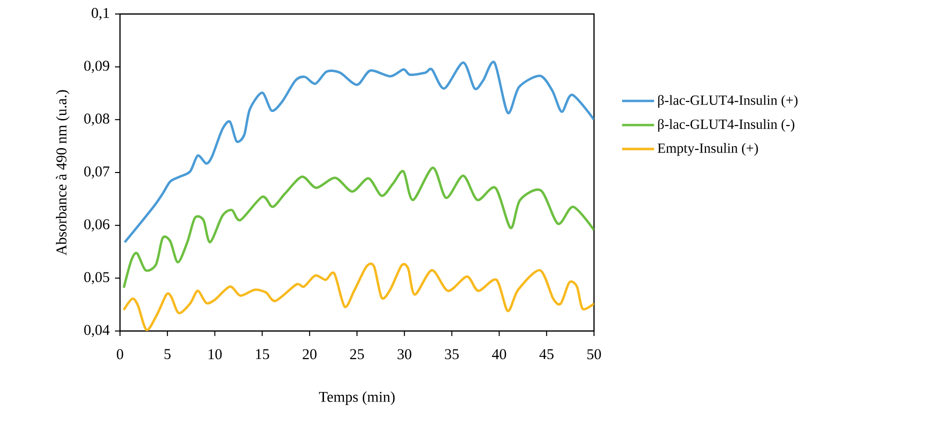  I want to click on legend-label: β-lac-GLUT4-Insulin (-), so click(726, 125).